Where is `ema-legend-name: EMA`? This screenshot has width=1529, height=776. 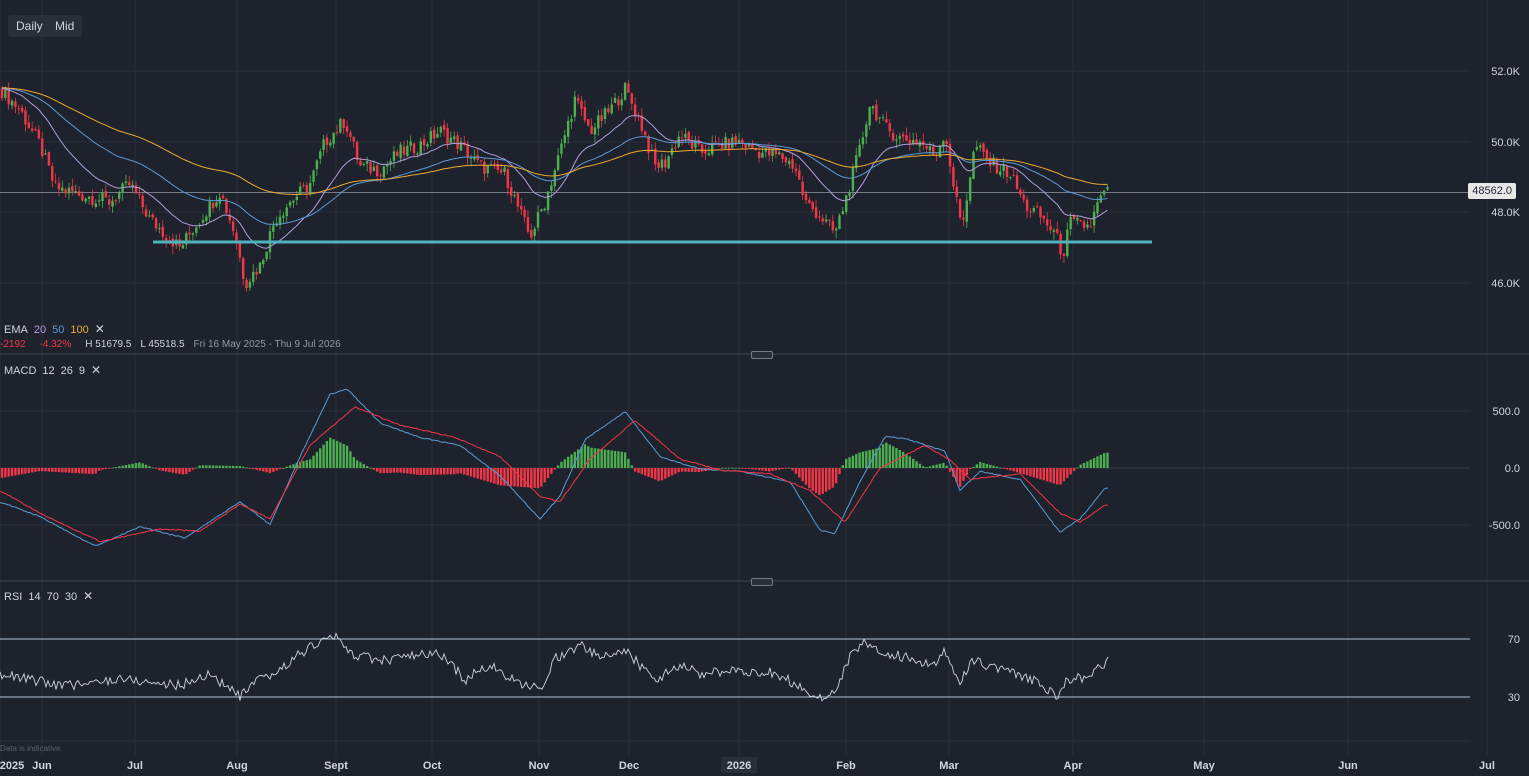
ema-legend-name: EMA is located at coordinates (16, 330).